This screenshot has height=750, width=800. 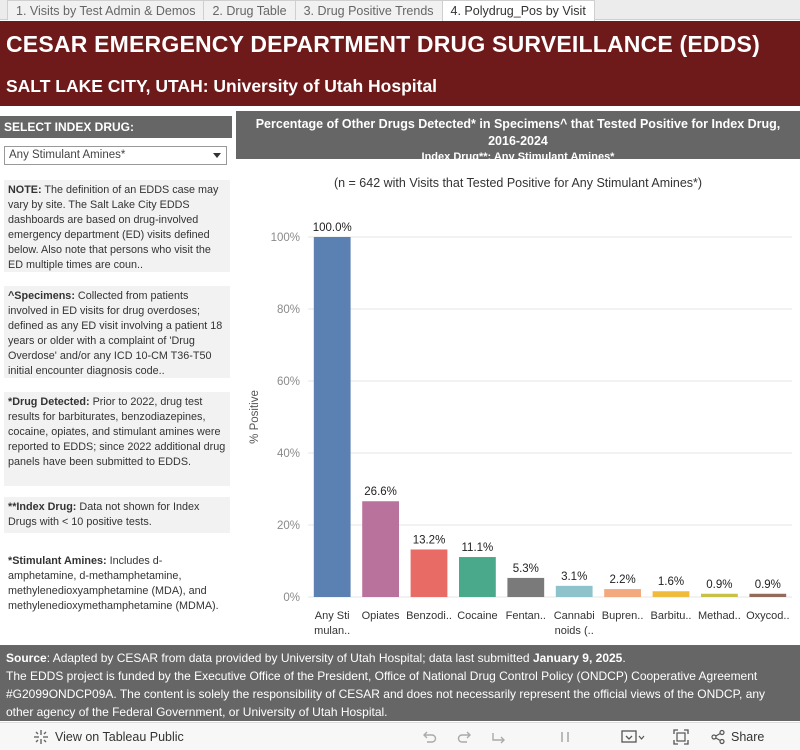 What do you see at coordinates (574, 577) in the screenshot?
I see `bar-value-label: 3.1%` at bounding box center [574, 577].